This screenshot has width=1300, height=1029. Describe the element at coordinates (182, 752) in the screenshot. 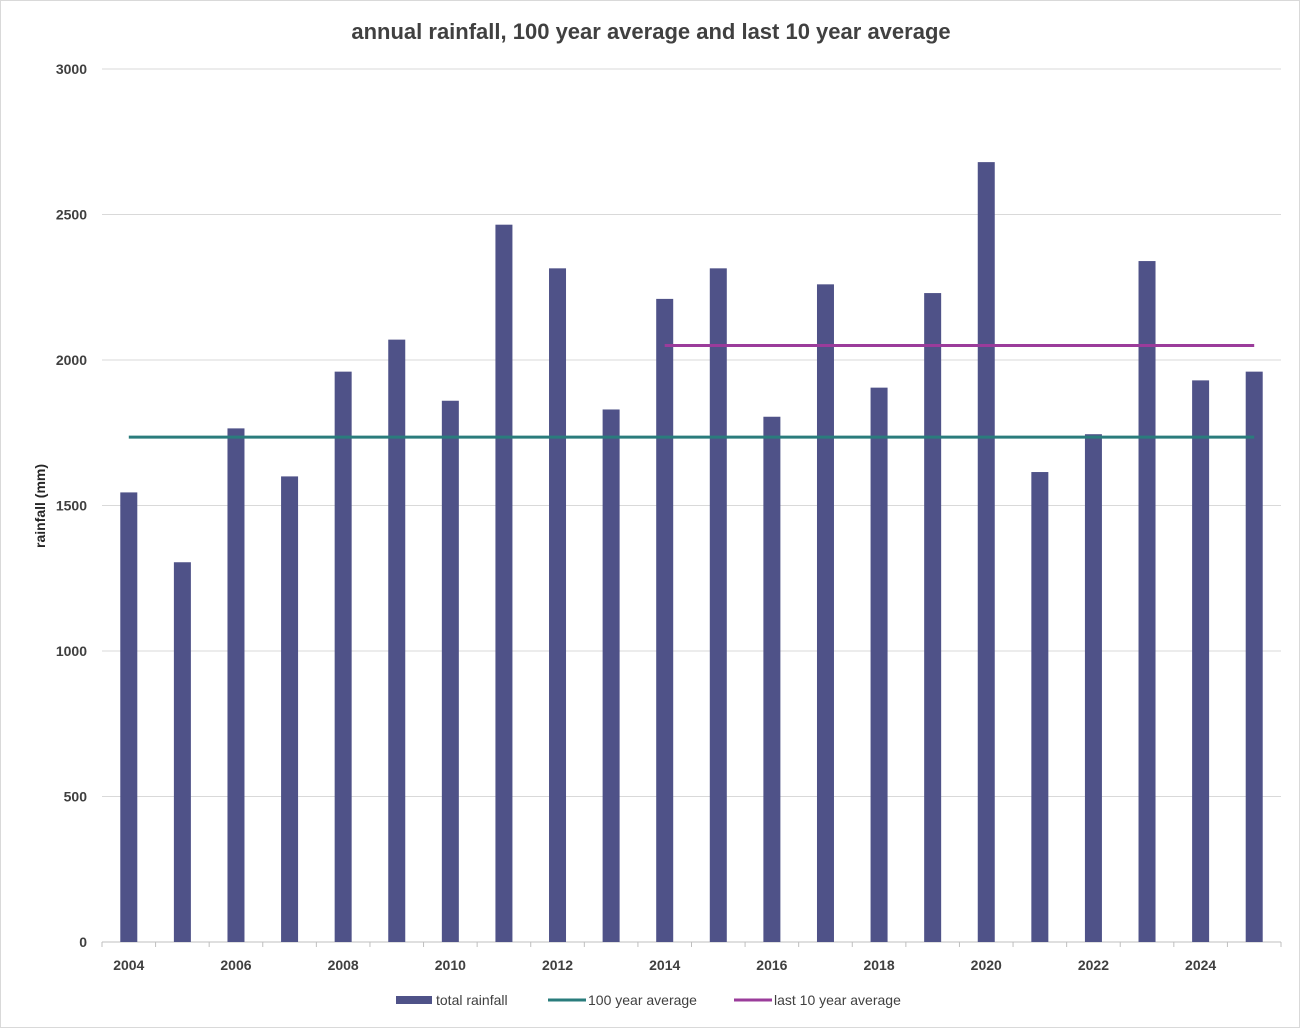

I see `bar-2005` at that location.